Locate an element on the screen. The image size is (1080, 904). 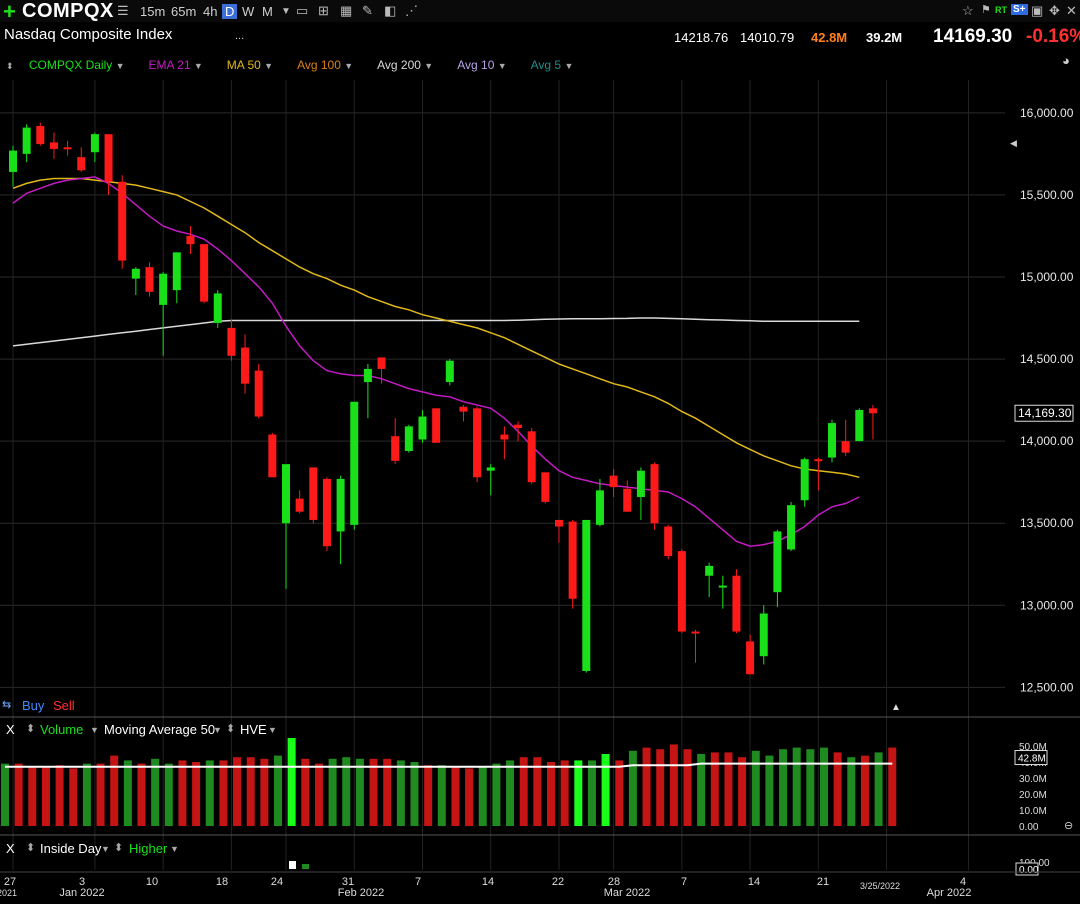
legend-item: EMA 21 ▼ is located at coordinates (175, 65).